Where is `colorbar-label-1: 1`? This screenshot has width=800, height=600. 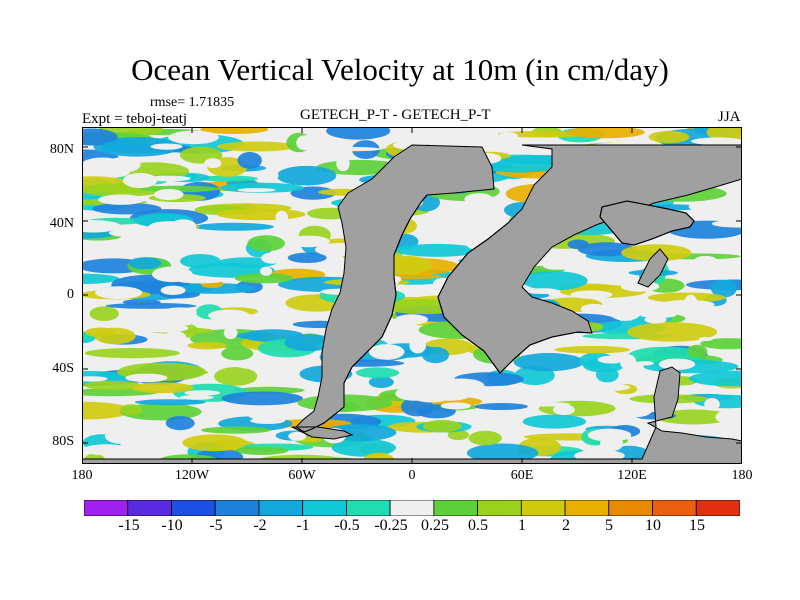 colorbar-label-1: 1 is located at coordinates (522, 525).